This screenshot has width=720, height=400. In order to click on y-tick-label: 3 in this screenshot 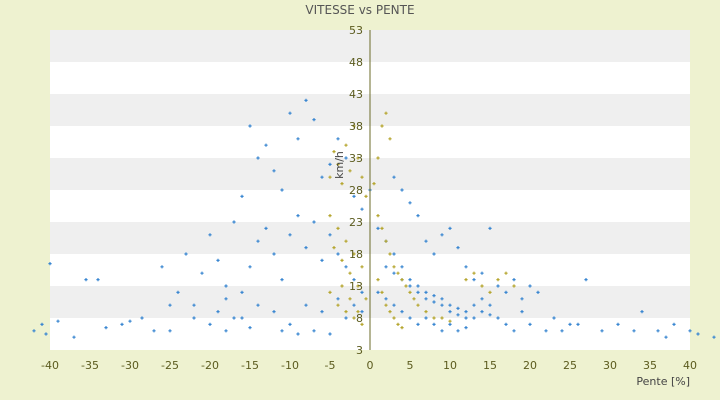, I will do `click(359, 350)`.